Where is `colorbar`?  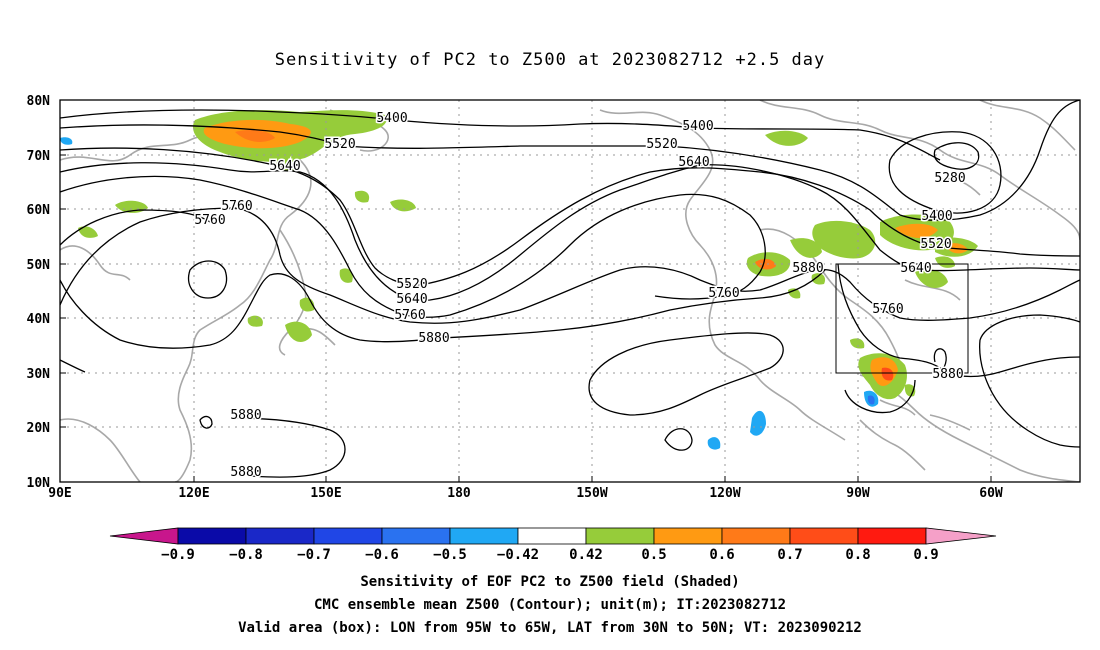 colorbar is located at coordinates (553, 536).